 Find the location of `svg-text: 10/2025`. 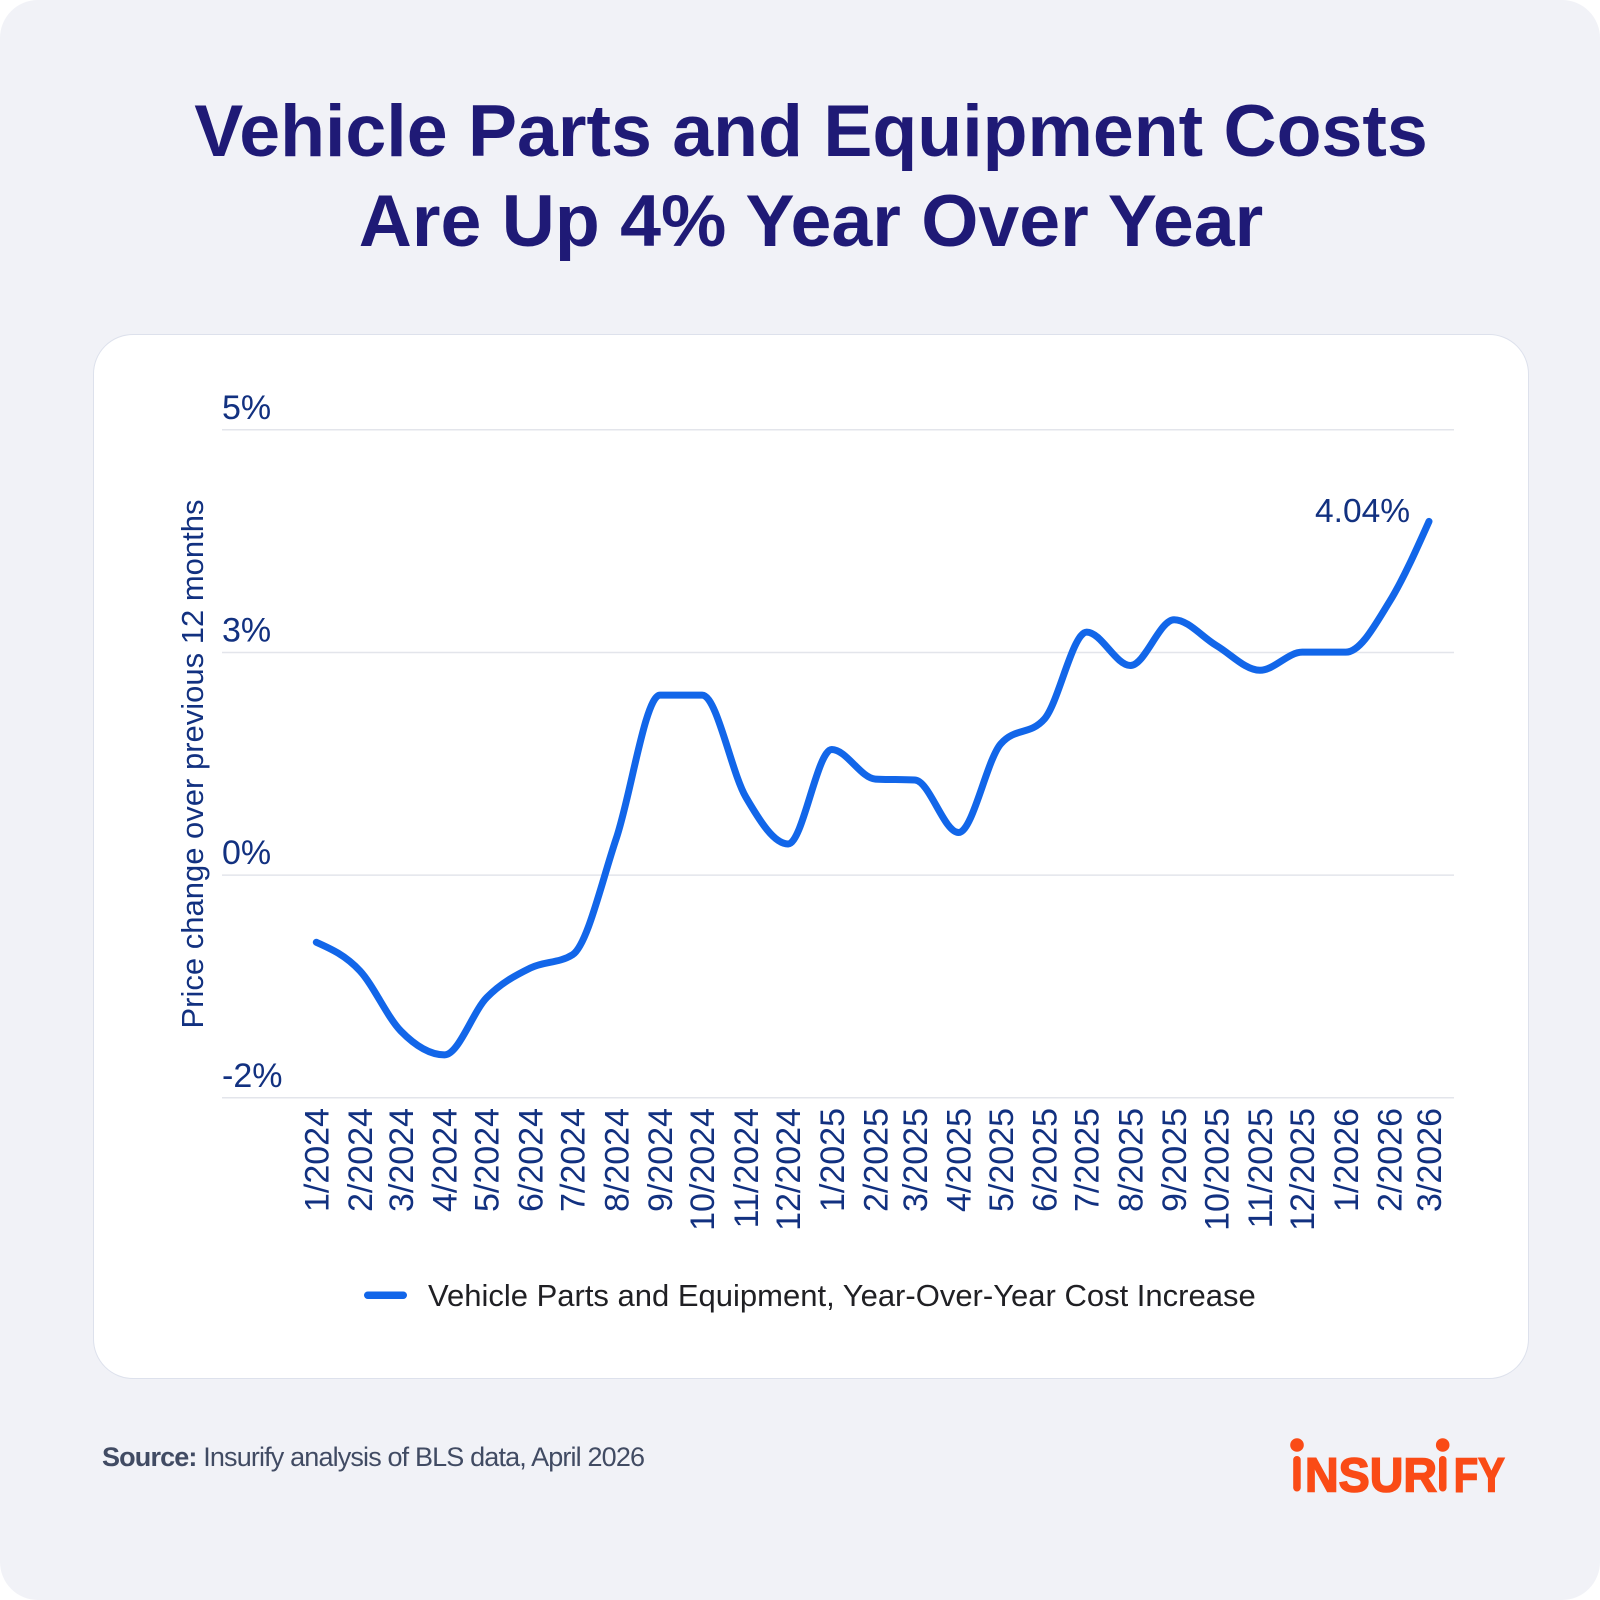

svg-text: 10/2025 is located at coordinates (1217, 1169).